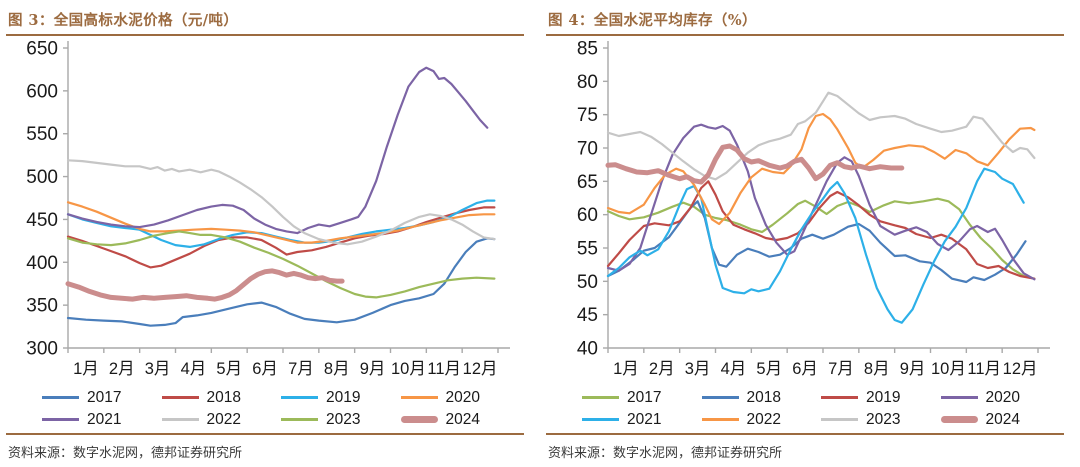 This screenshot has height=467, width=1080. Describe the element at coordinates (337, 369) in the screenshot. I see `x-tick-label: 8月` at that location.